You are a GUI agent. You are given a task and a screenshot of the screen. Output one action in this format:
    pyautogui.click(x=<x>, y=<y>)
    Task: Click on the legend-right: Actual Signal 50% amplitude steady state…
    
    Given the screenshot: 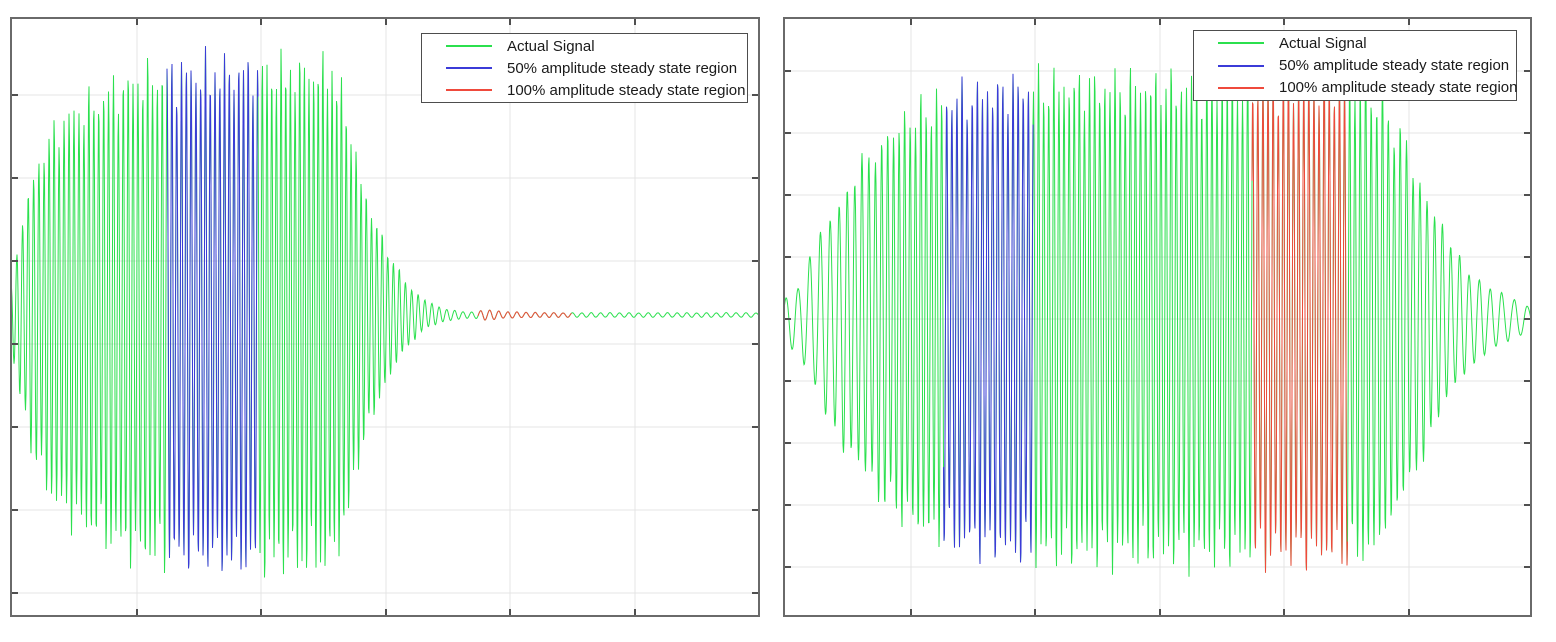 What is the action you would take?
    pyautogui.click(x=1355, y=65)
    